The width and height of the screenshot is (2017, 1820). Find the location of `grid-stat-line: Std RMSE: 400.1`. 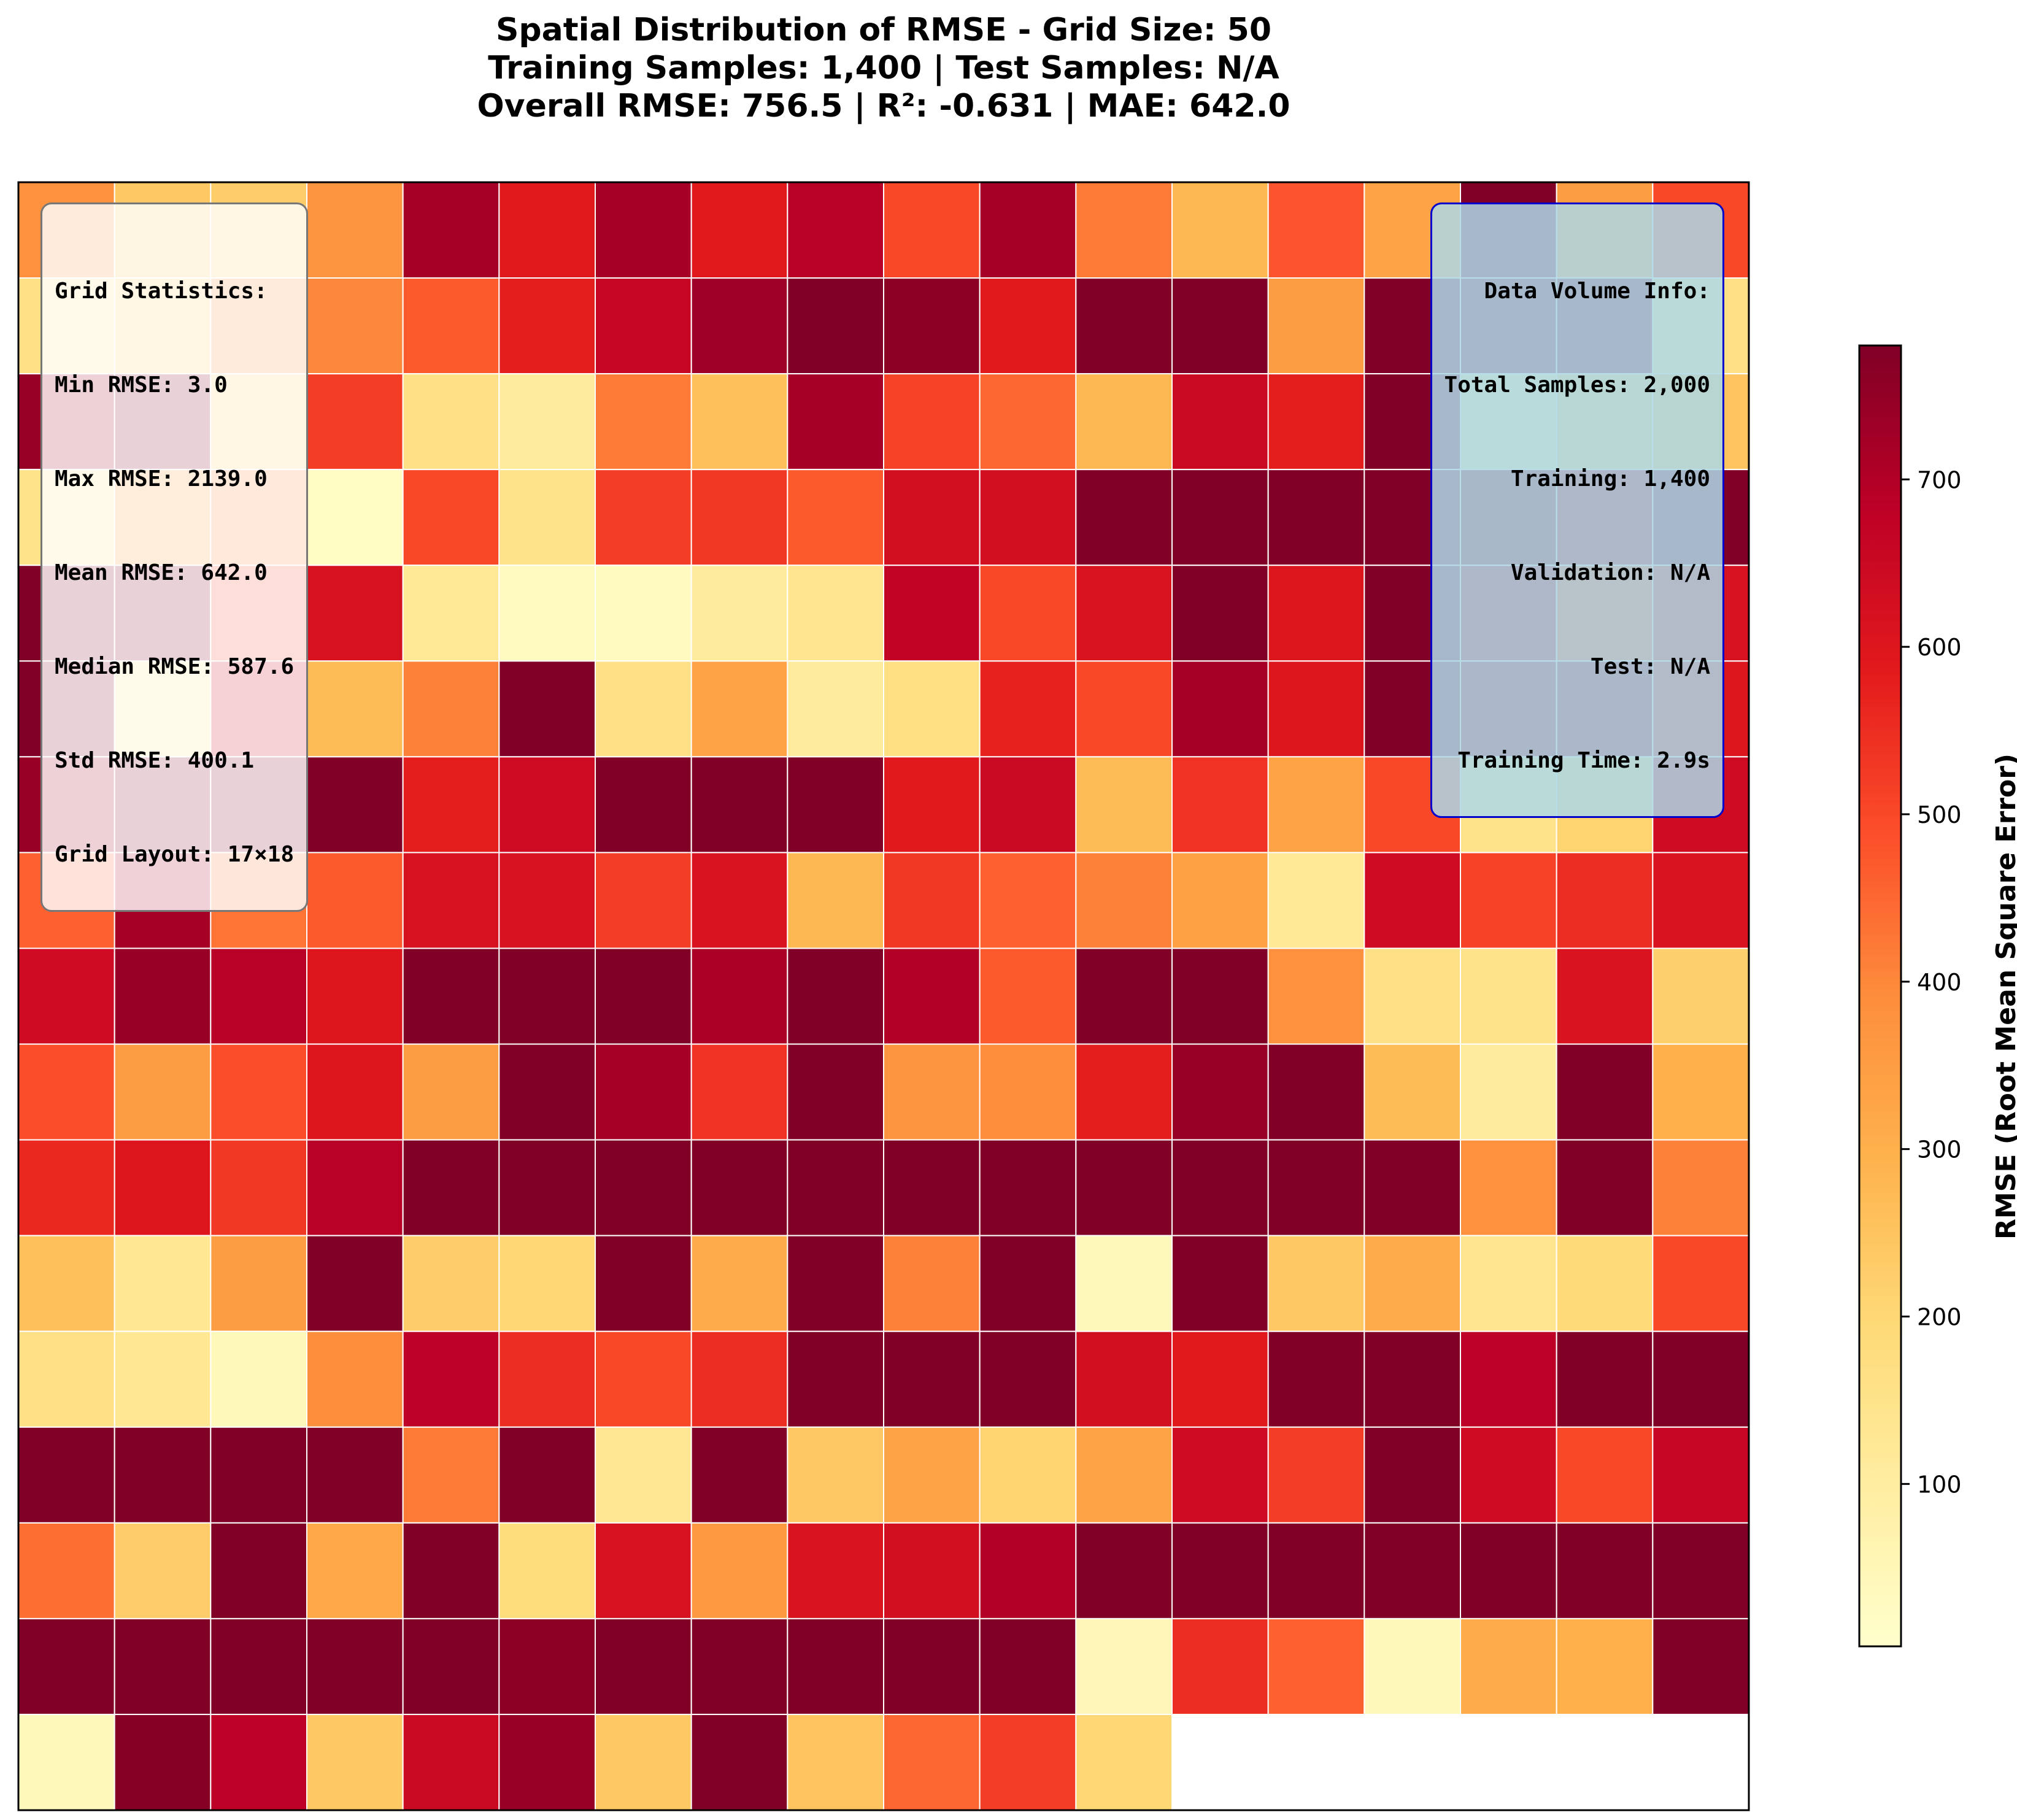

grid-stat-line: Std RMSE: 400.1 is located at coordinates (155, 760).